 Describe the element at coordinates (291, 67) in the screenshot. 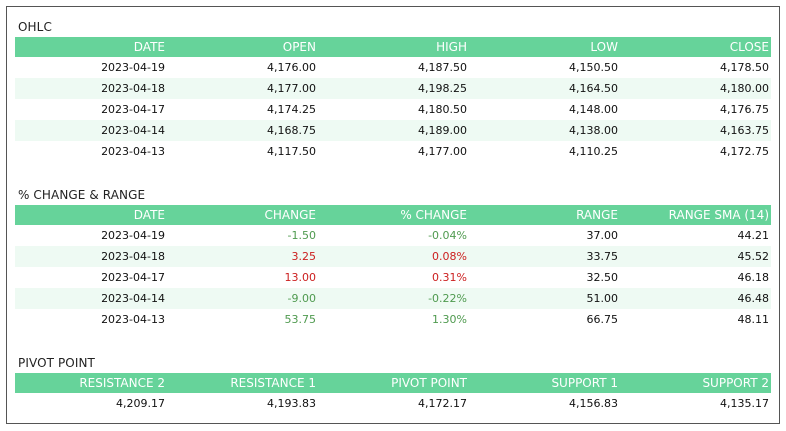

I see `cell-open: 4,176.00` at that location.